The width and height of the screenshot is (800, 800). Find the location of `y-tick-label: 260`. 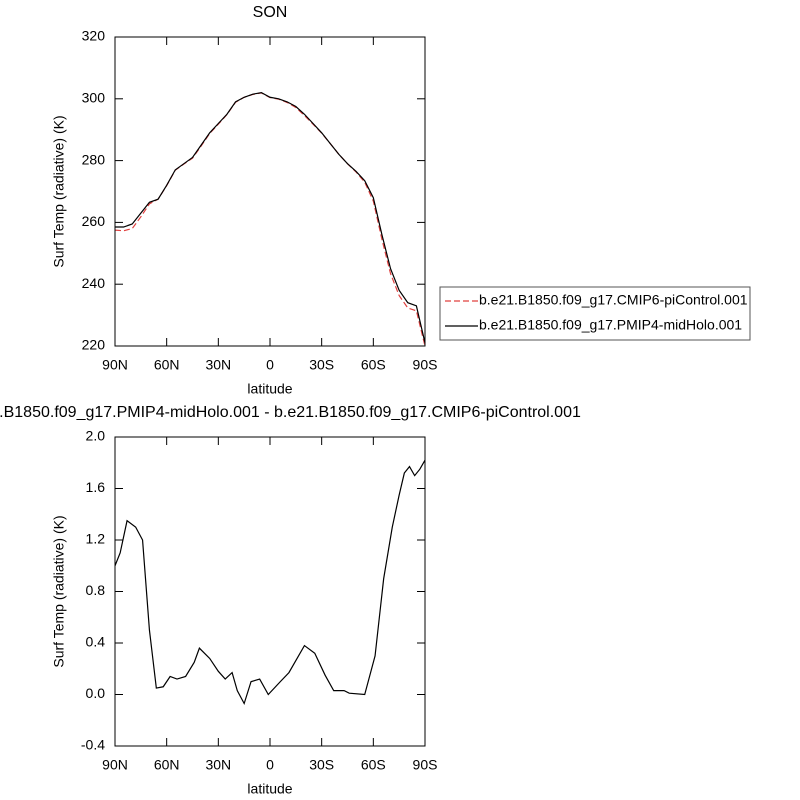

y-tick-label: 260 is located at coordinates (94, 221).